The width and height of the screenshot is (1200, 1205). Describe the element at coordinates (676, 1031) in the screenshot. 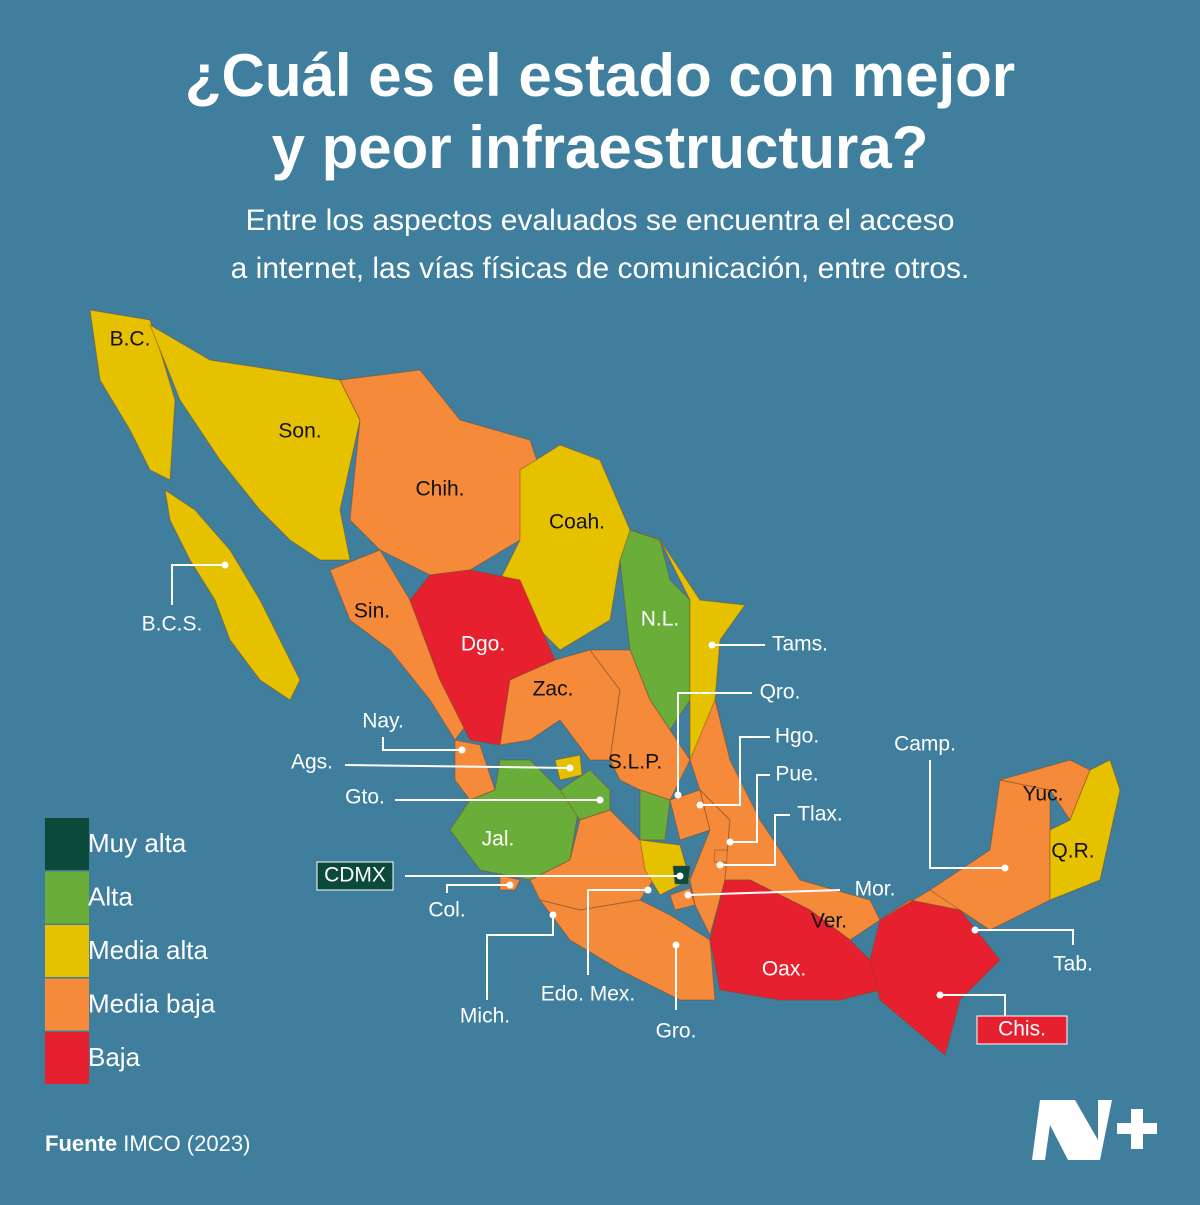

I see `state-label: Gro.` at that location.